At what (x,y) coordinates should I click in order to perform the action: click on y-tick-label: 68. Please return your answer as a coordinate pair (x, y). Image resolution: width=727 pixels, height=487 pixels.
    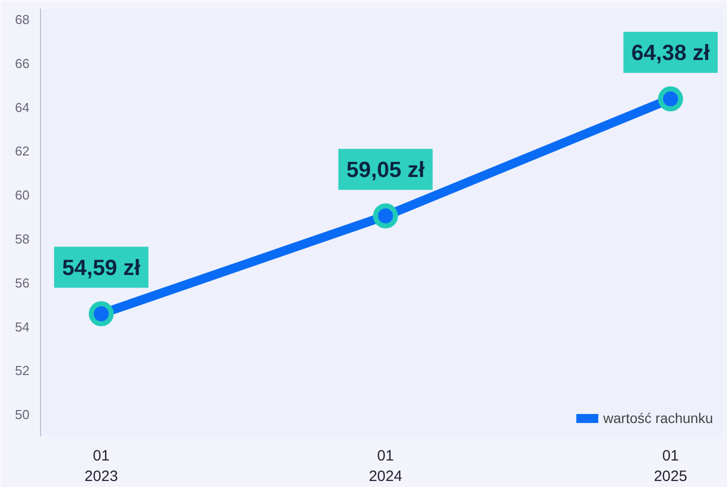
    Looking at the image, I should click on (22, 19).